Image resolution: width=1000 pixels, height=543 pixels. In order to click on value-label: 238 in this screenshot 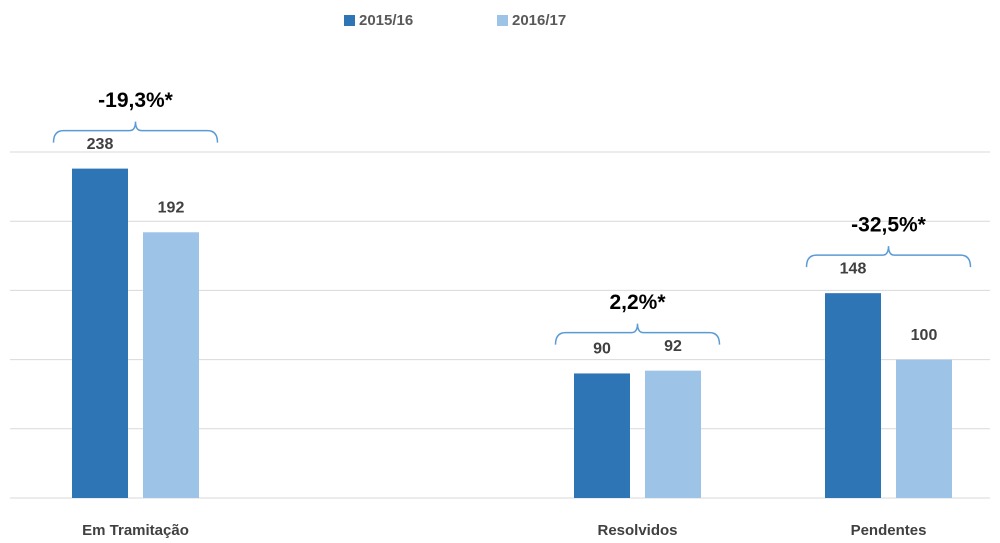, I will do `click(100, 144)`.